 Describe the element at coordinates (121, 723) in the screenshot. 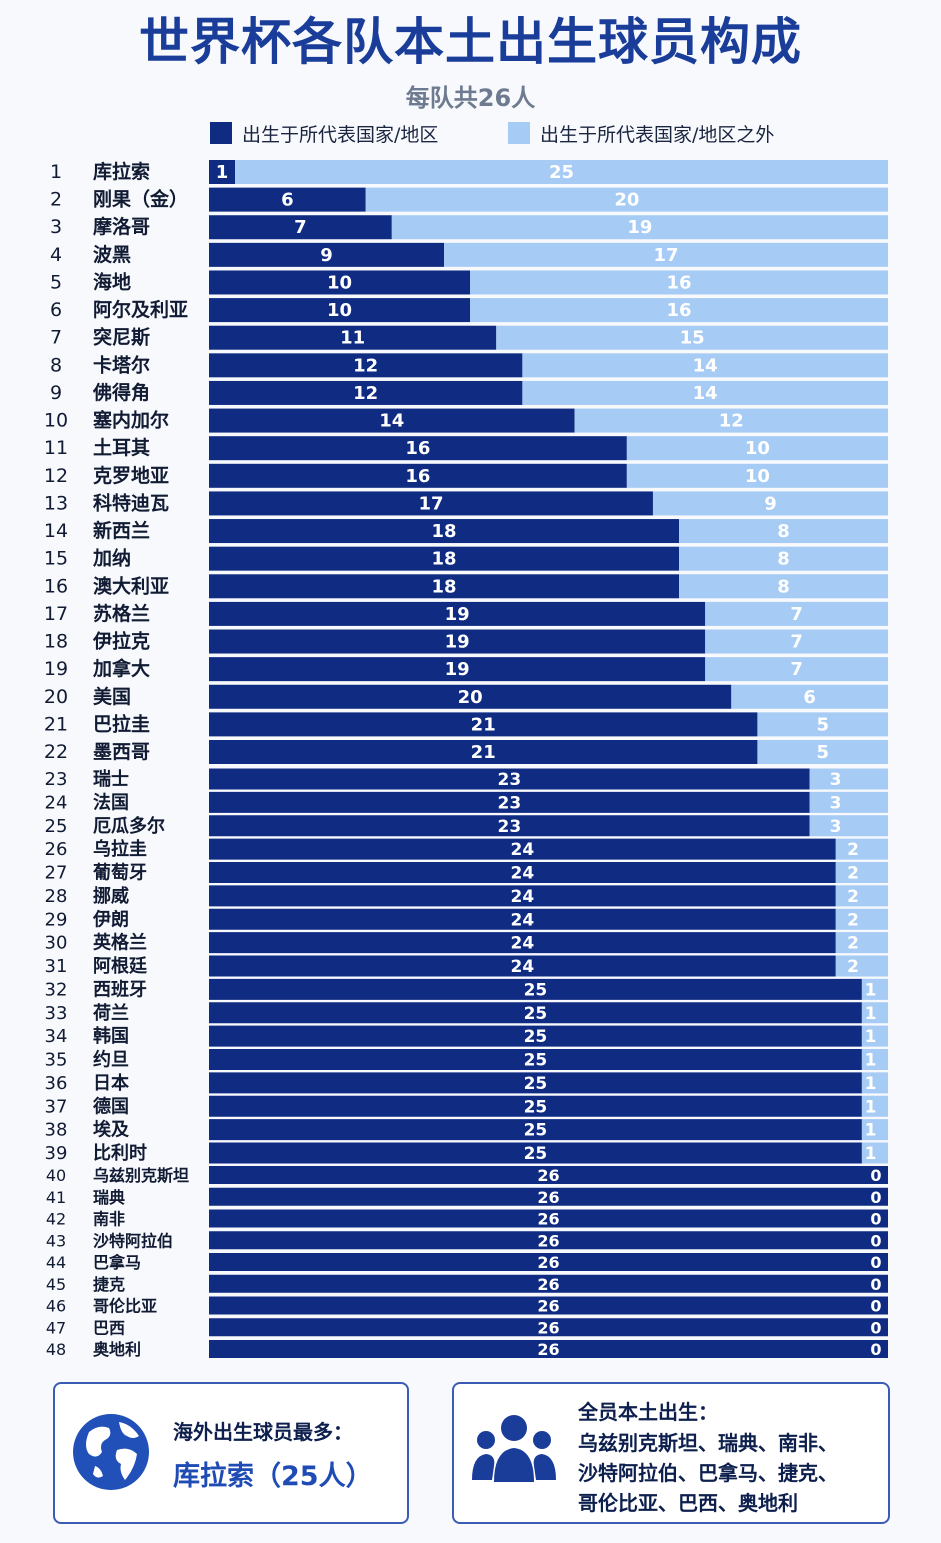

I see `category-label: 巴拉圭` at that location.